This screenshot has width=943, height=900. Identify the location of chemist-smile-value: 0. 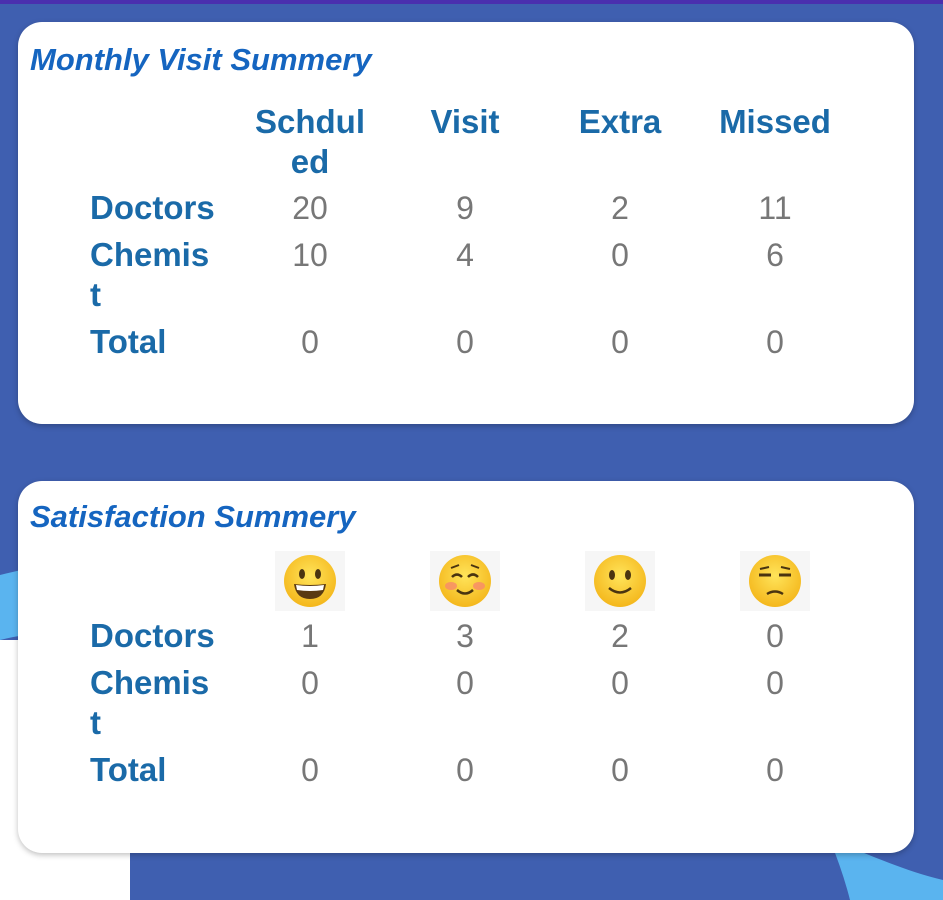
(620, 683).